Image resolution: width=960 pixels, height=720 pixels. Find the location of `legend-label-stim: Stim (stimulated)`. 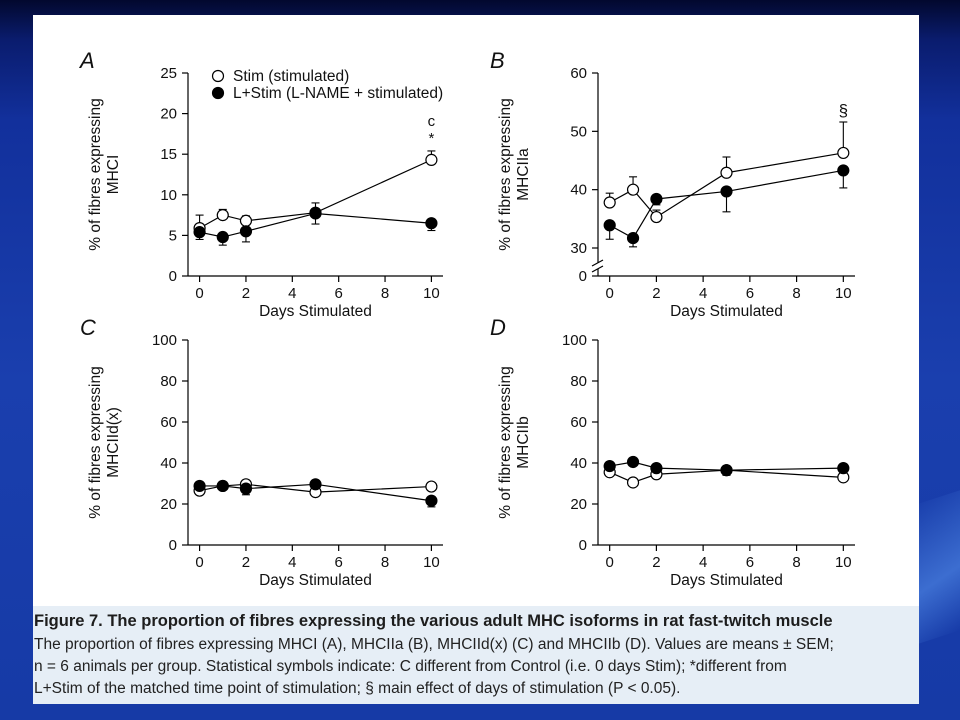

legend-label-stim: Stim (stimulated) is located at coordinates (291, 76).